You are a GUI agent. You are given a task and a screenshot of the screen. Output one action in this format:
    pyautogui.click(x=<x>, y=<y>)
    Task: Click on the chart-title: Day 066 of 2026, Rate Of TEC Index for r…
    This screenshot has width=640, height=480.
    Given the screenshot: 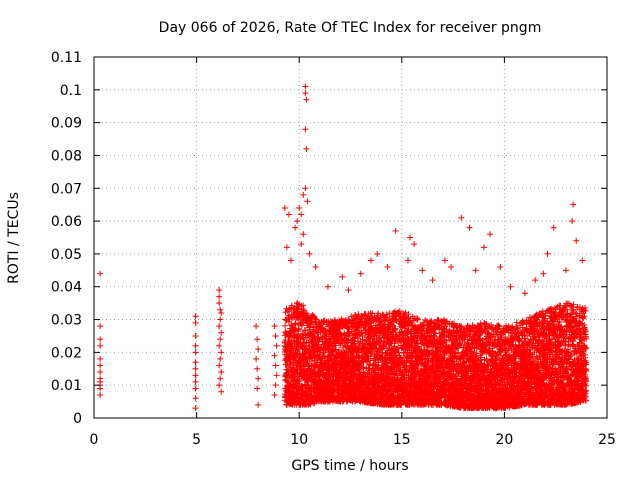 What is the action you would take?
    pyautogui.click(x=350, y=28)
    